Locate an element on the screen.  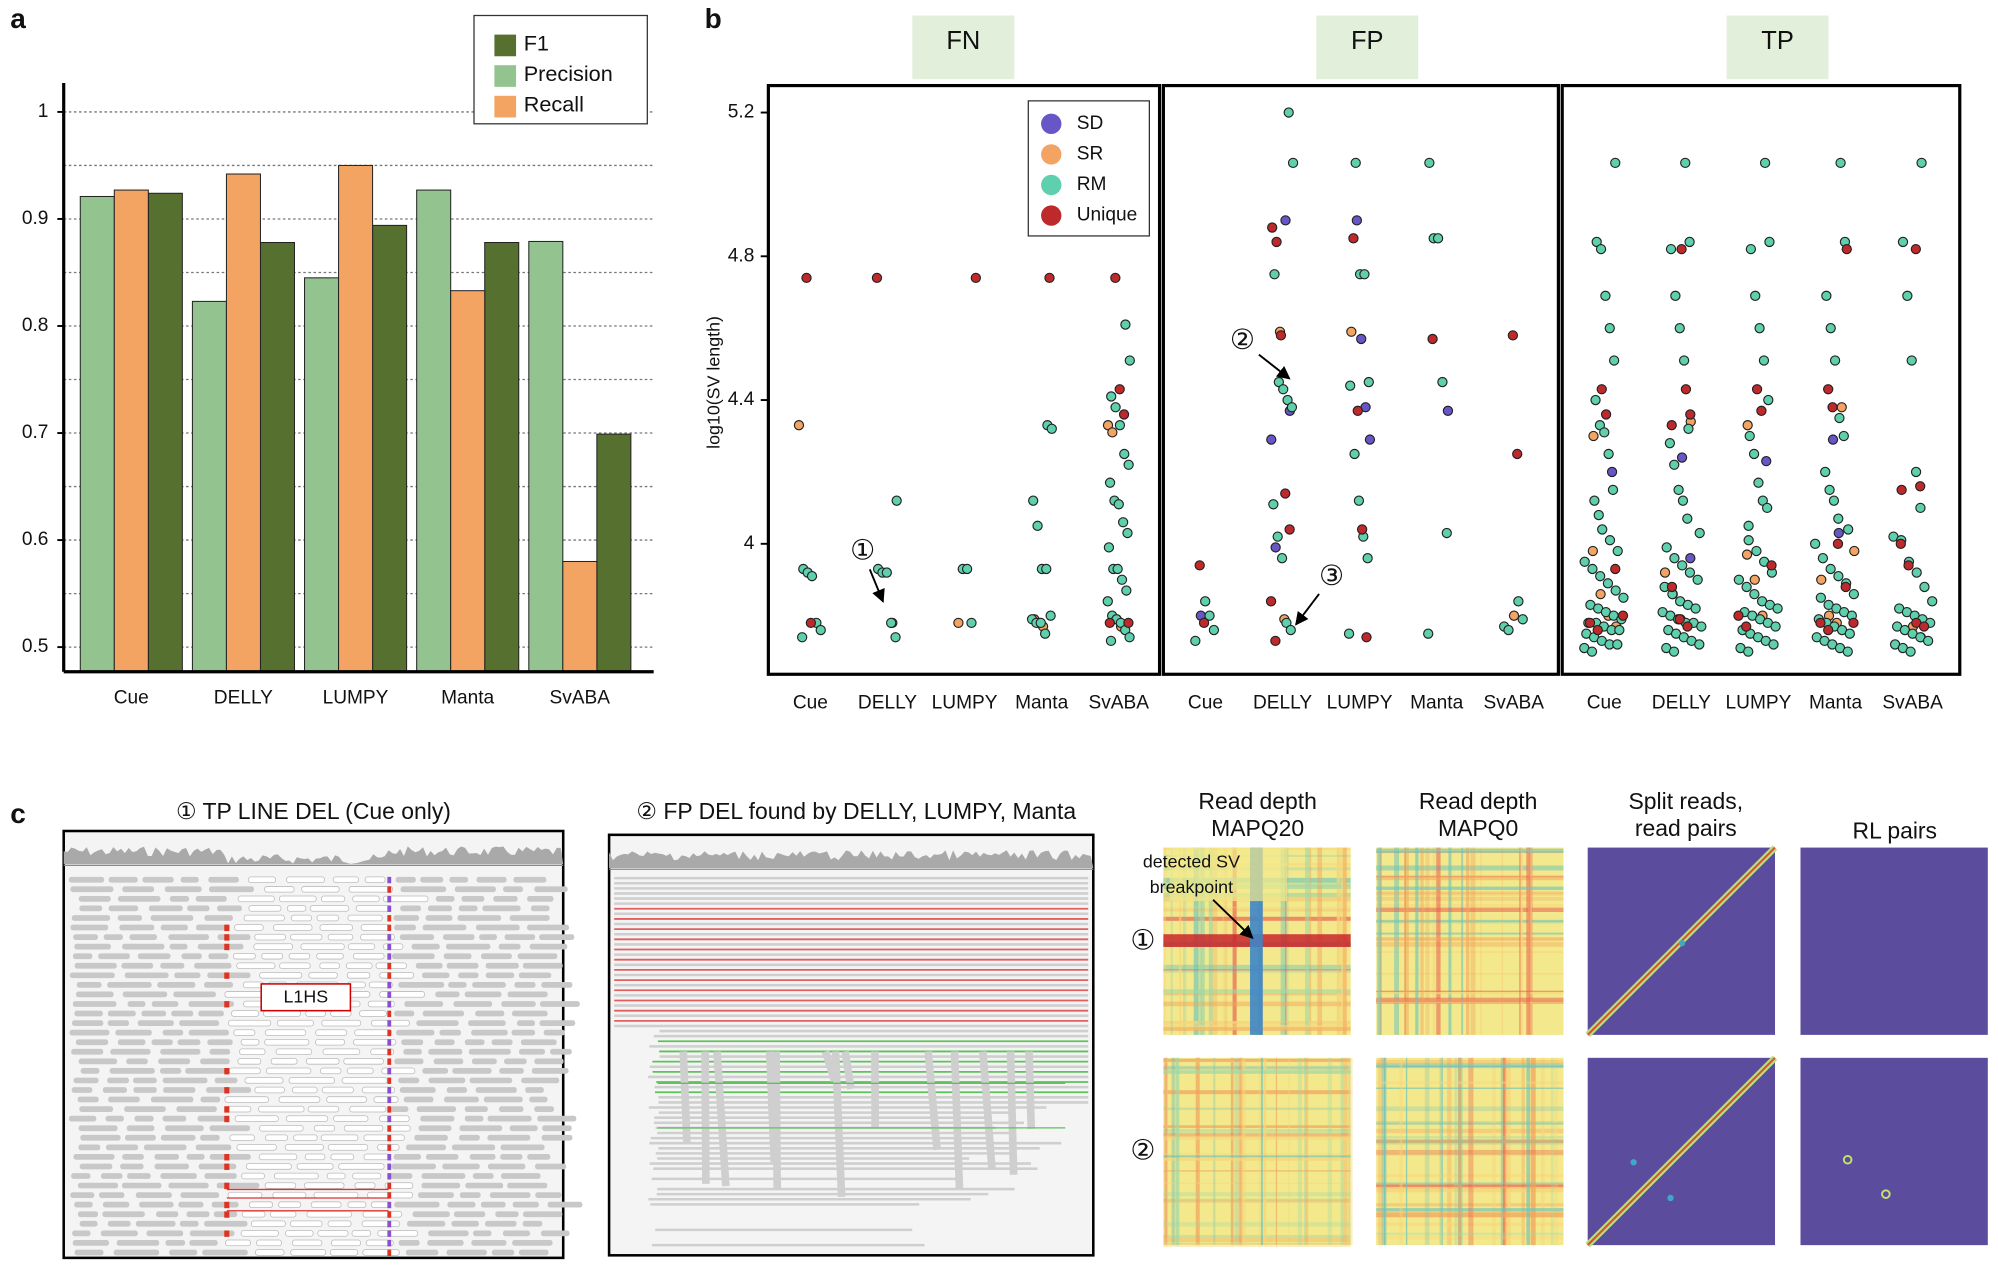
legend-label: SR is located at coordinates (1090, 153).